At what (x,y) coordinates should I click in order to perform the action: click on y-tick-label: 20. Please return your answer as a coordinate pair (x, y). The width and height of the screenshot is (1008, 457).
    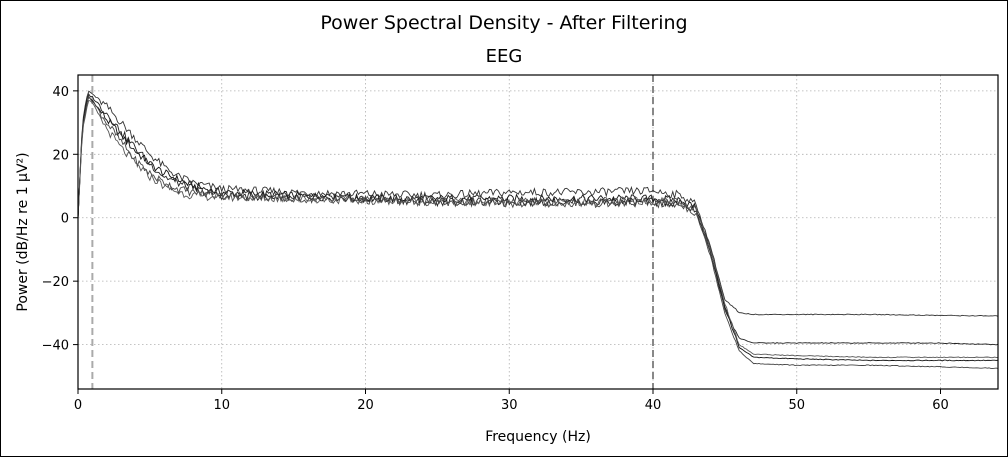
    Looking at the image, I should click on (60, 155).